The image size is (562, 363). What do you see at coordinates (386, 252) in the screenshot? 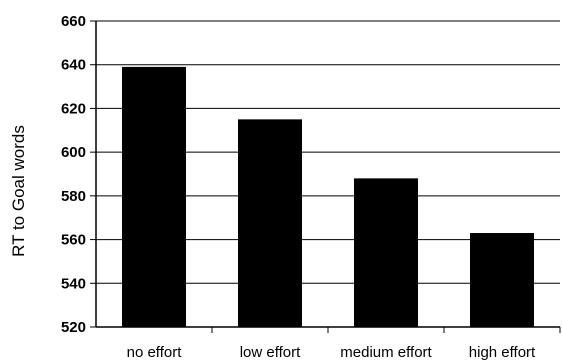
I see `bar-medium-effort` at bounding box center [386, 252].